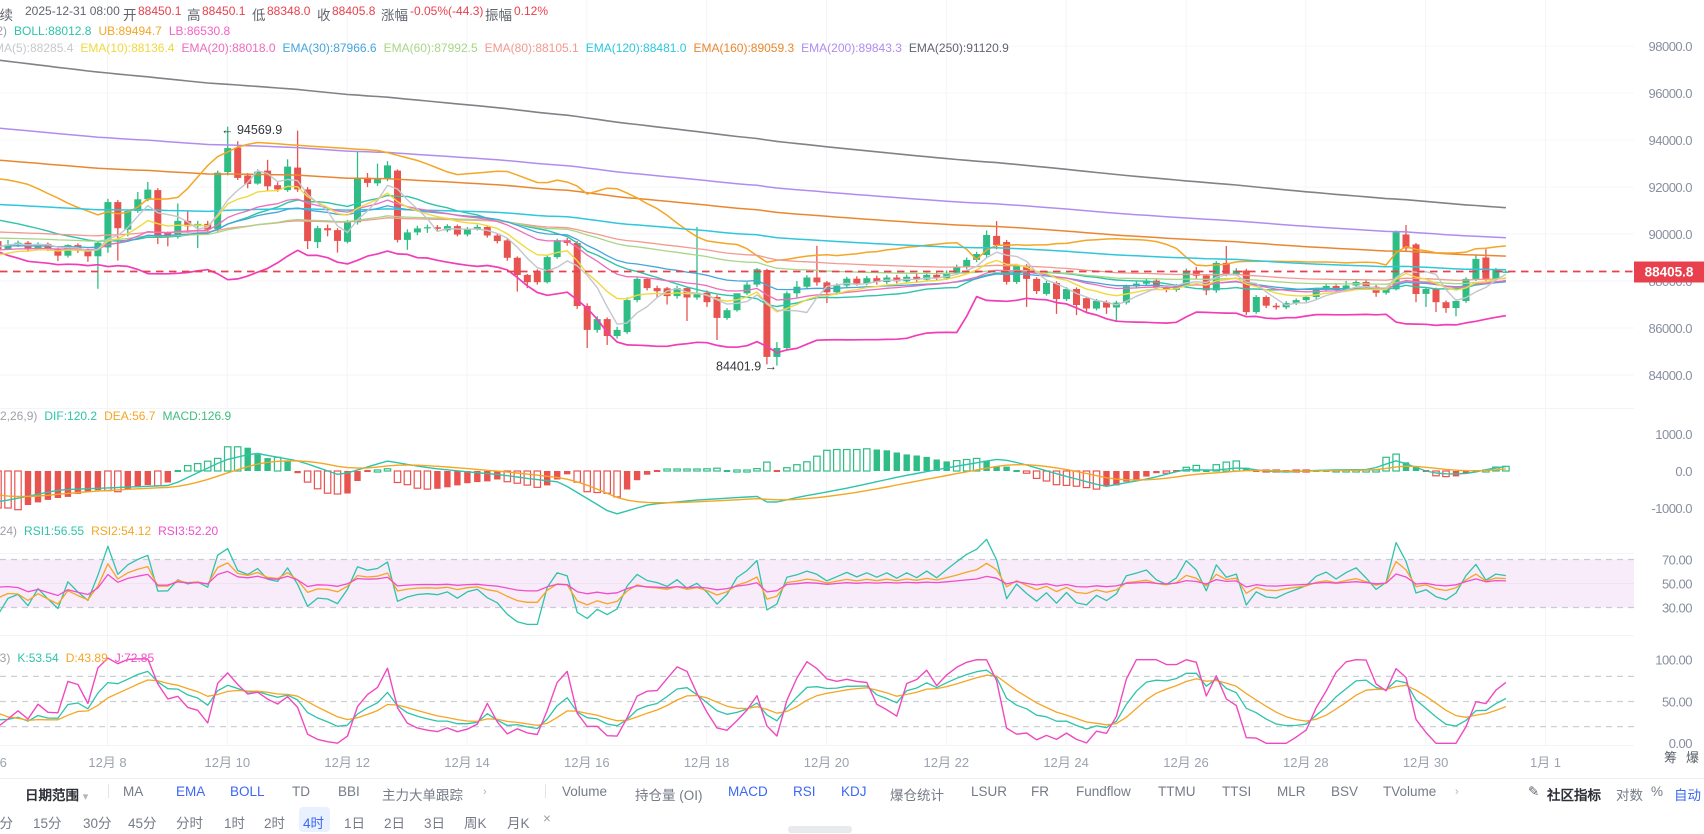 The height and width of the screenshot is (834, 1704). Describe the element at coordinates (1671, 93) in the screenshot. I see `svg-text: 96000.0` at that location.